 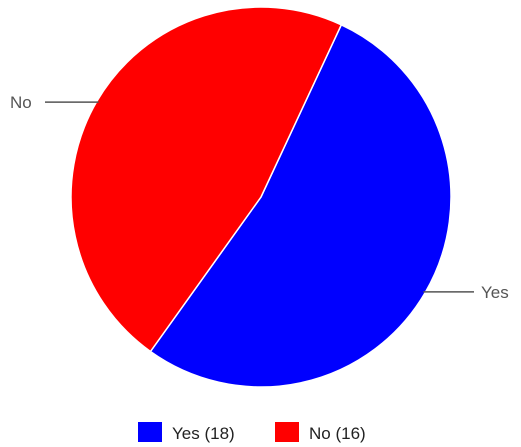 What do you see at coordinates (287, 432) in the screenshot?
I see `legend-swatch-no` at bounding box center [287, 432].